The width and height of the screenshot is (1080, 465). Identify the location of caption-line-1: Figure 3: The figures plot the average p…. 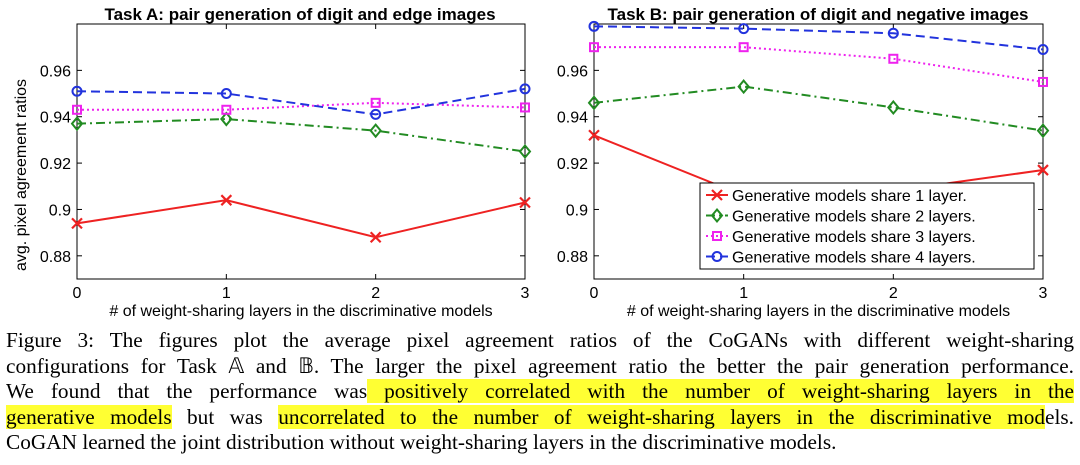
(540, 340).